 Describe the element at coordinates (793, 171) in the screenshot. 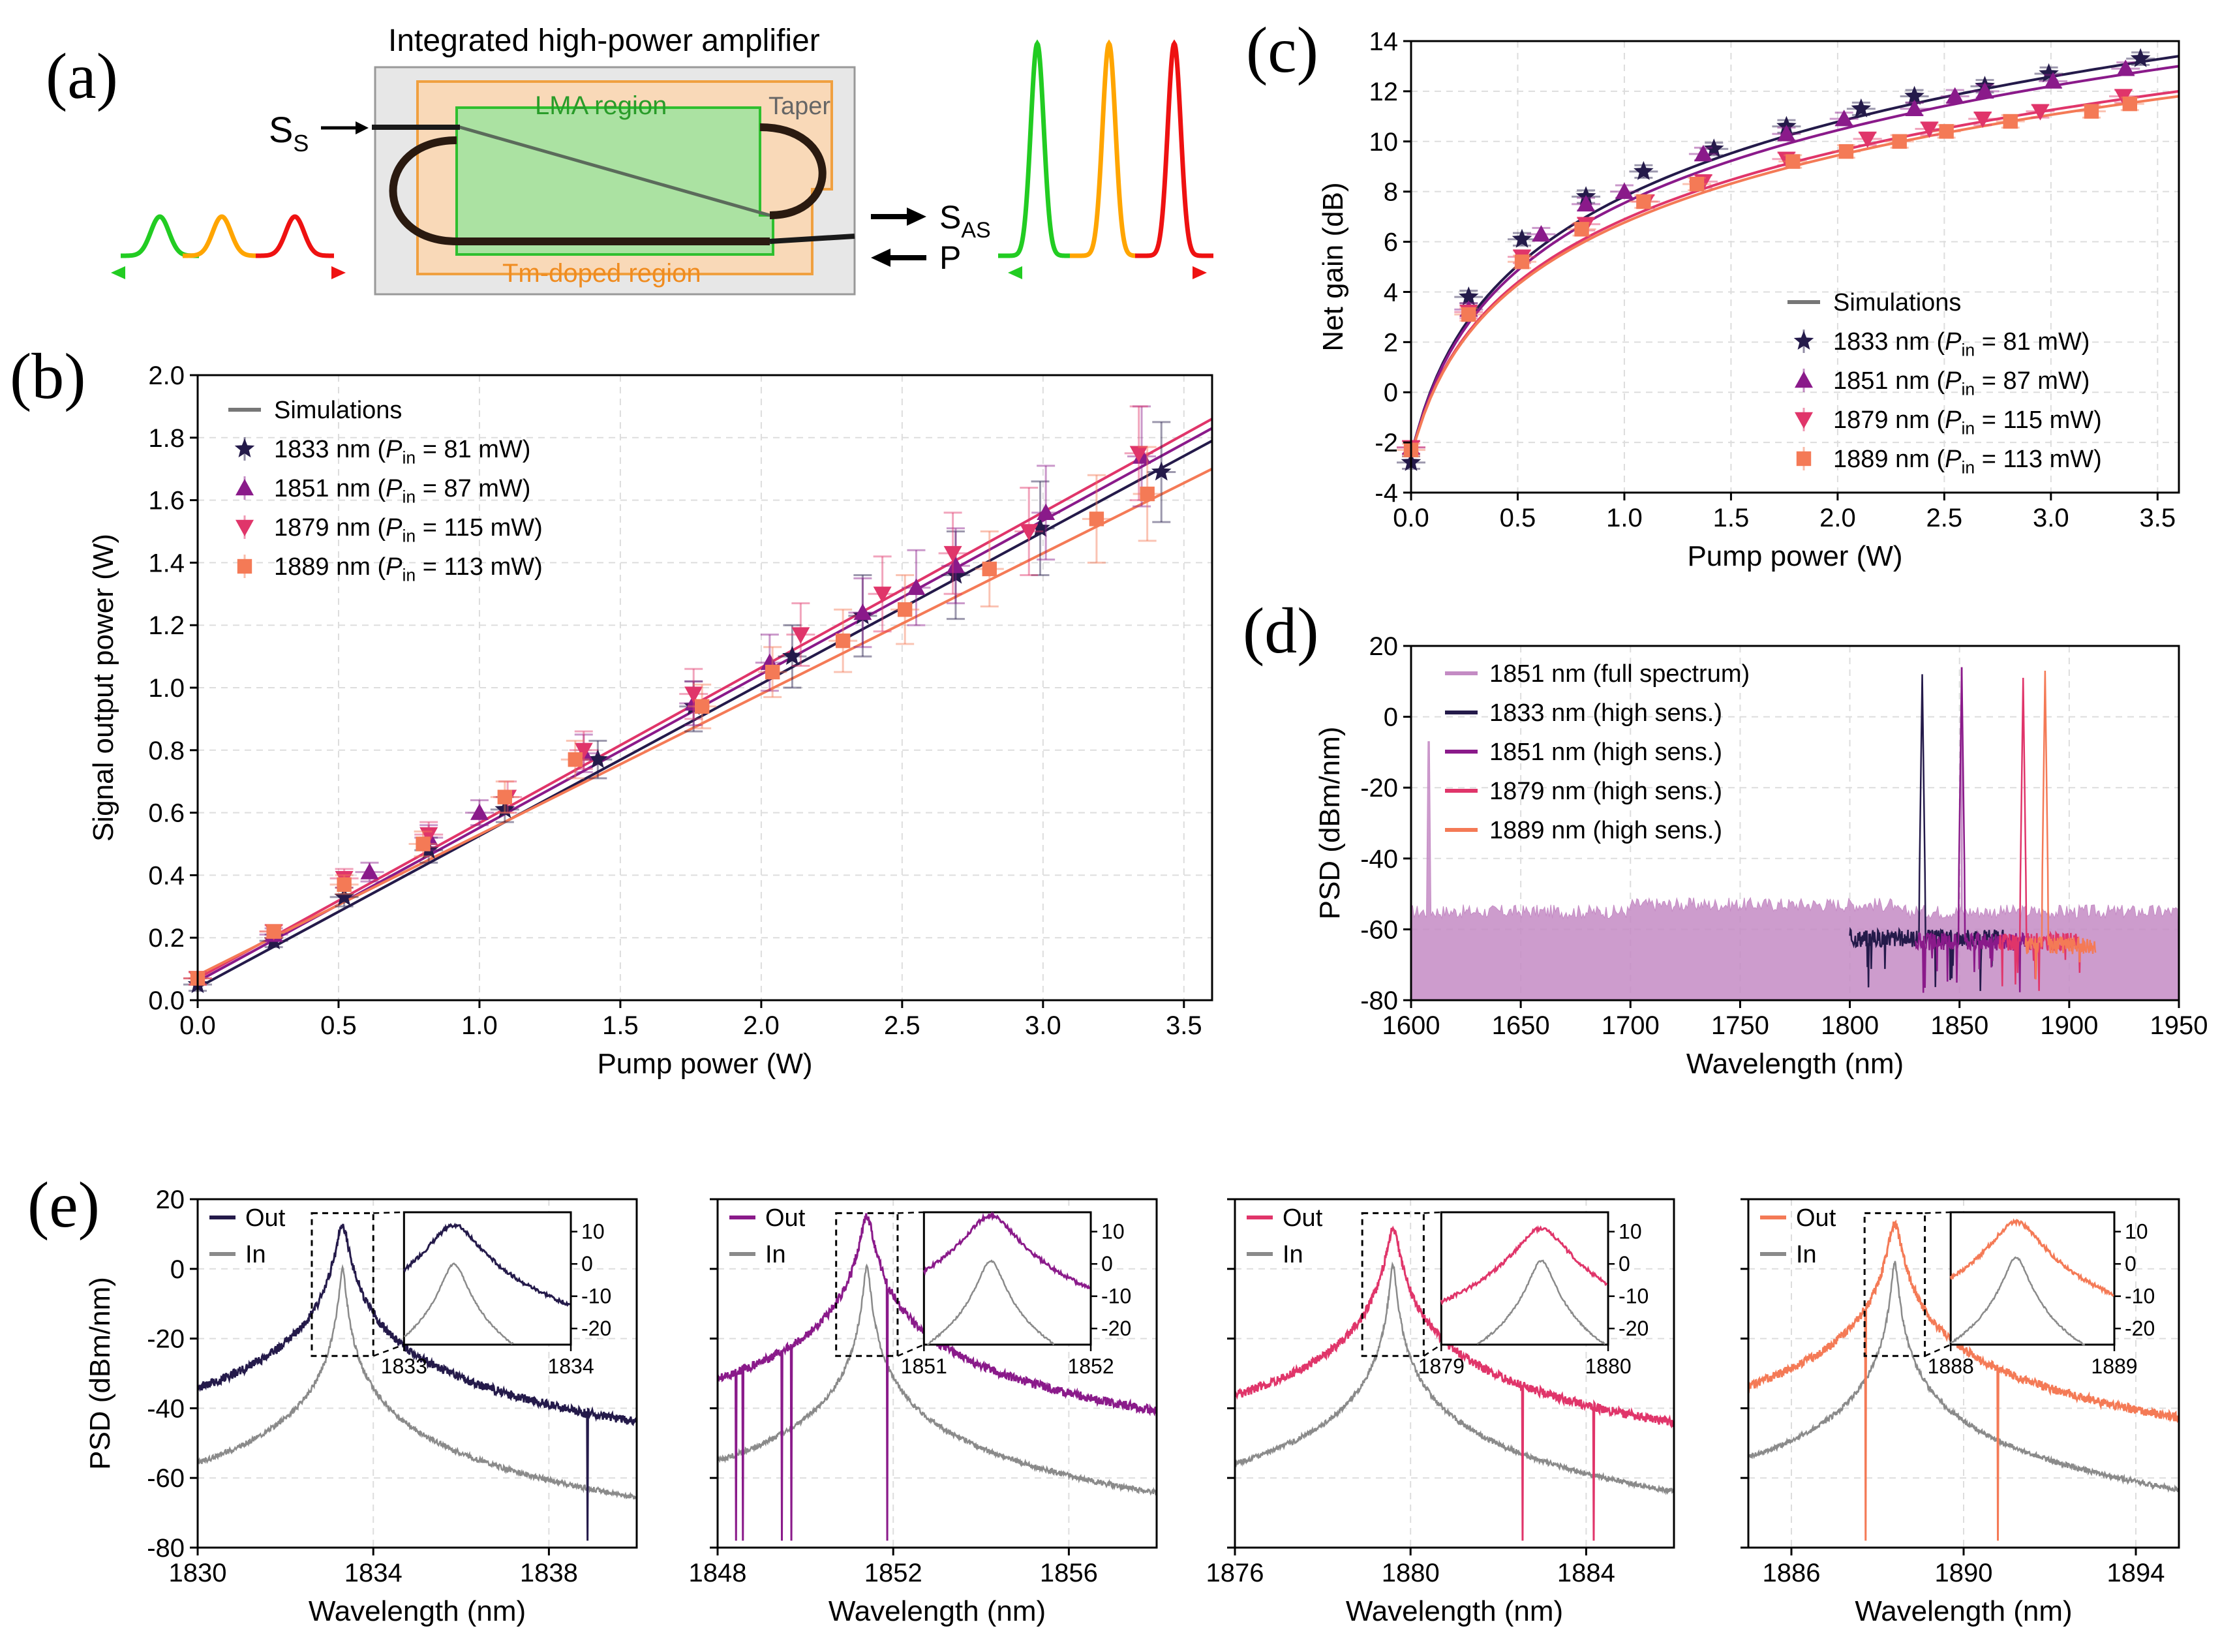

I see `waveguide-loop-right` at that location.